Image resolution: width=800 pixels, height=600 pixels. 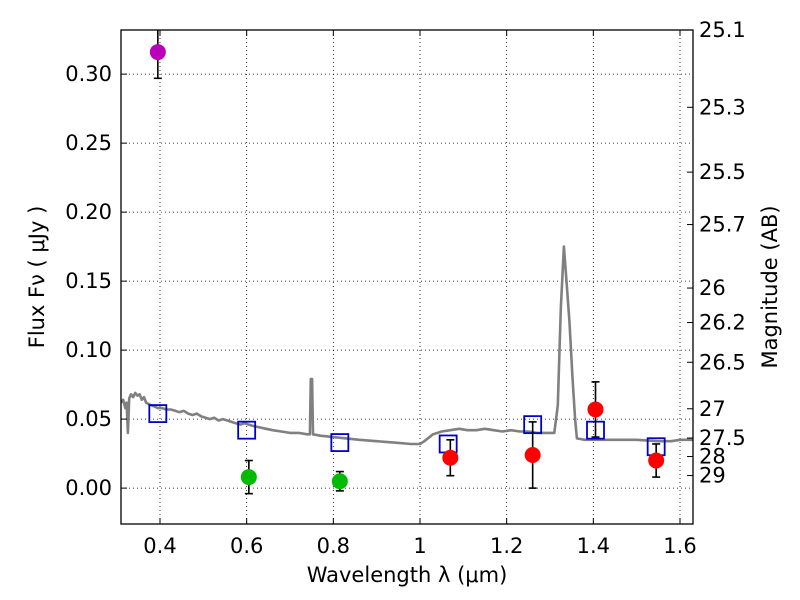 What do you see at coordinates (722, 323) in the screenshot?
I see `mag-tick-label: 26.2` at bounding box center [722, 323].